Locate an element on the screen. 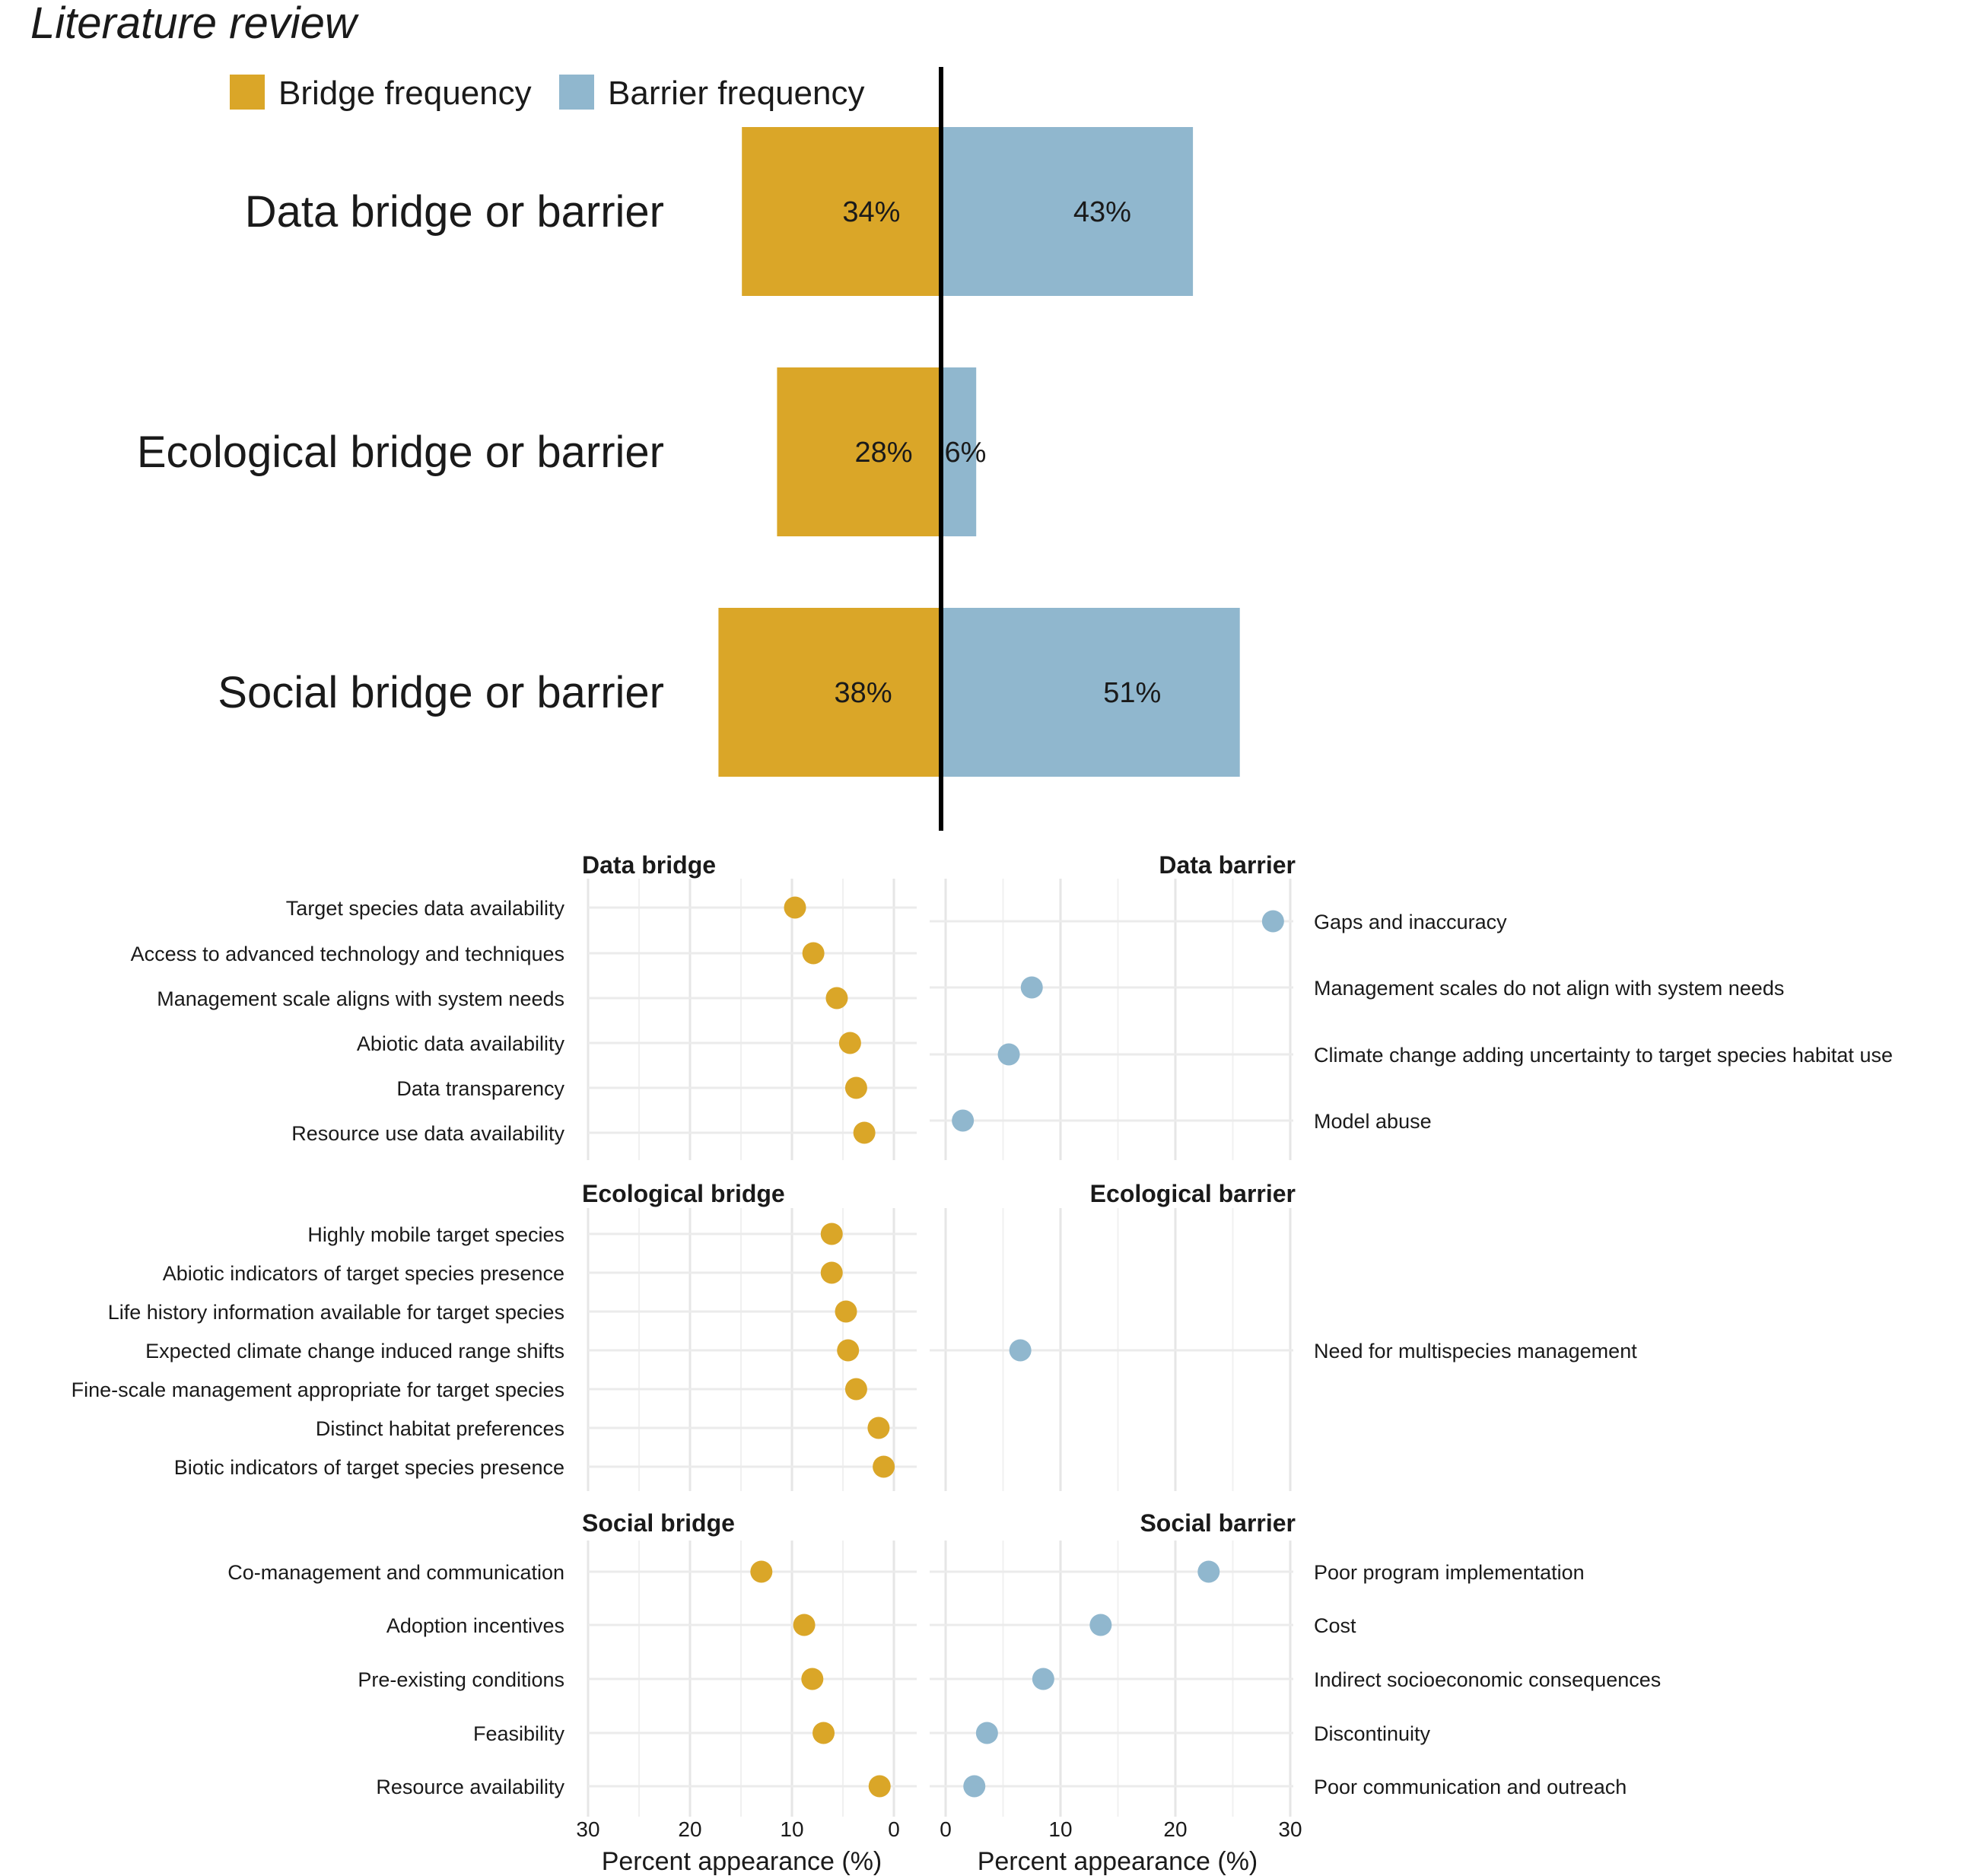  bridge-bar-data-bridge-or-barrier is located at coordinates (841, 212).